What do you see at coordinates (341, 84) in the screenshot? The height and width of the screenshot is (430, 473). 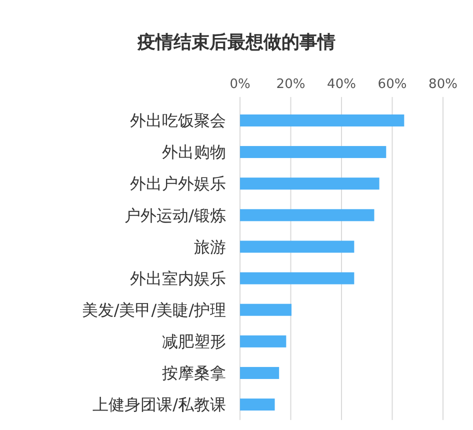 I see `x-tick-label: 40%` at bounding box center [341, 84].